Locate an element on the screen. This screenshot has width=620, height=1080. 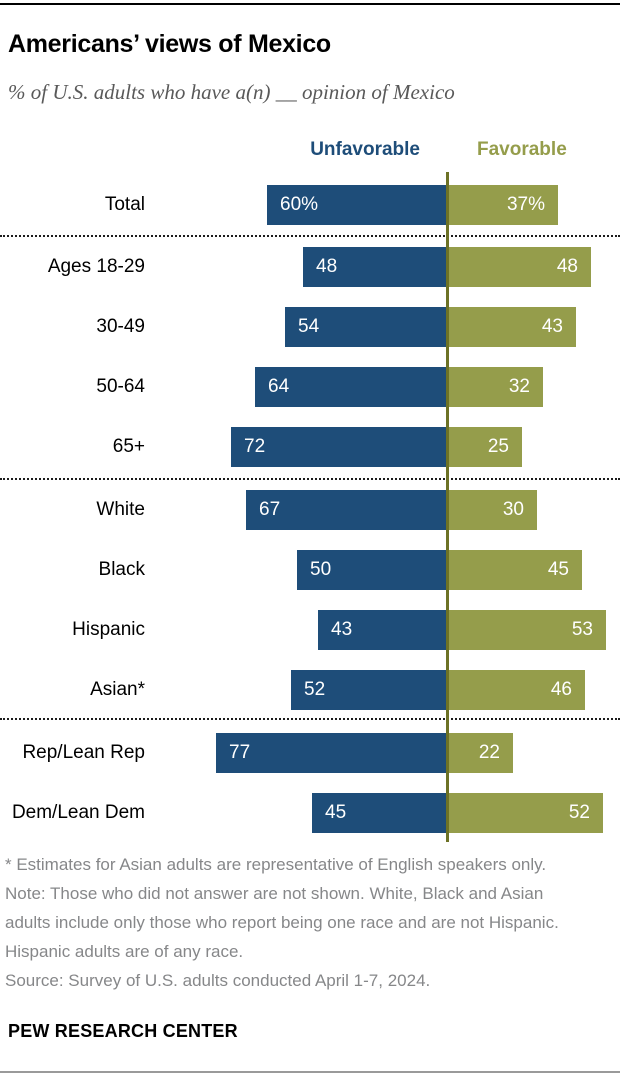
chart-row-hispanic: Hispanic 43 53 is located at coordinates (310, 630).